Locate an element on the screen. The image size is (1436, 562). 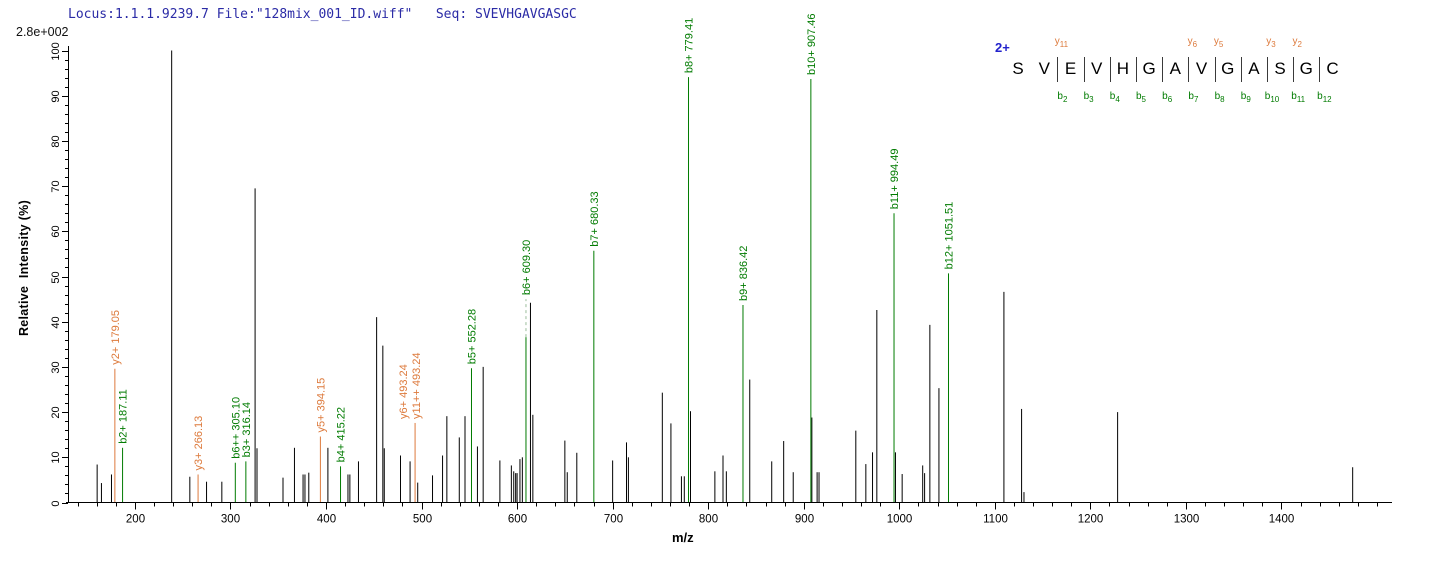
y-ion-label: y11 is located at coordinates (1061, 42).